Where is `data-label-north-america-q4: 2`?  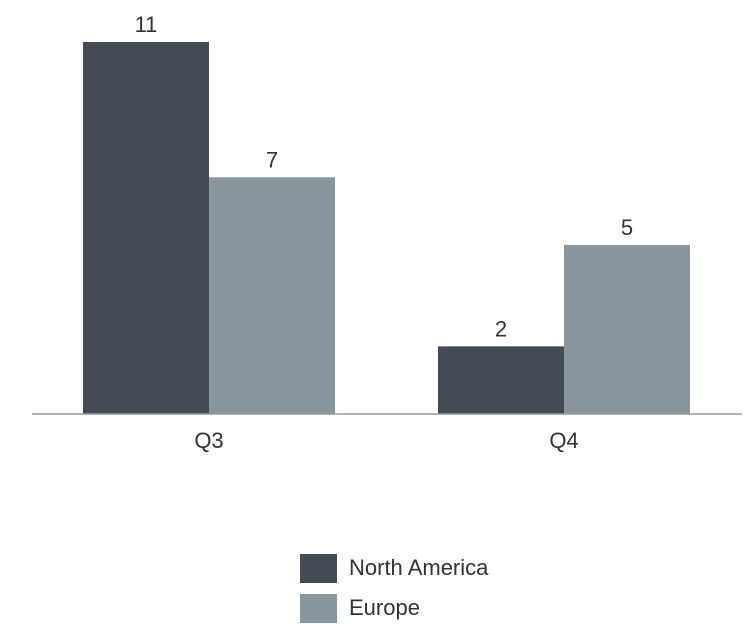
data-label-north-america-q4: 2 is located at coordinates (501, 328).